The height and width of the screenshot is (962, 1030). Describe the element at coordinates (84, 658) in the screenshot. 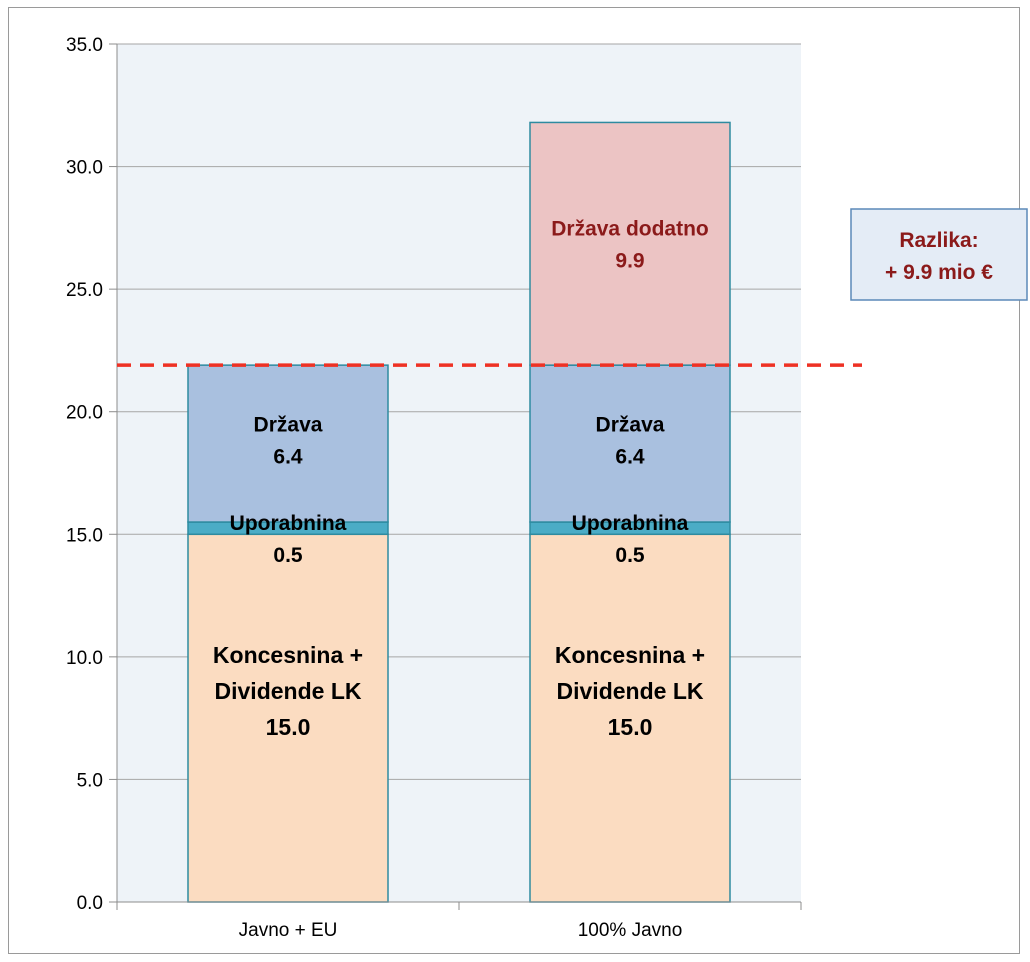

I see `y-tick-label: 10.0` at that location.